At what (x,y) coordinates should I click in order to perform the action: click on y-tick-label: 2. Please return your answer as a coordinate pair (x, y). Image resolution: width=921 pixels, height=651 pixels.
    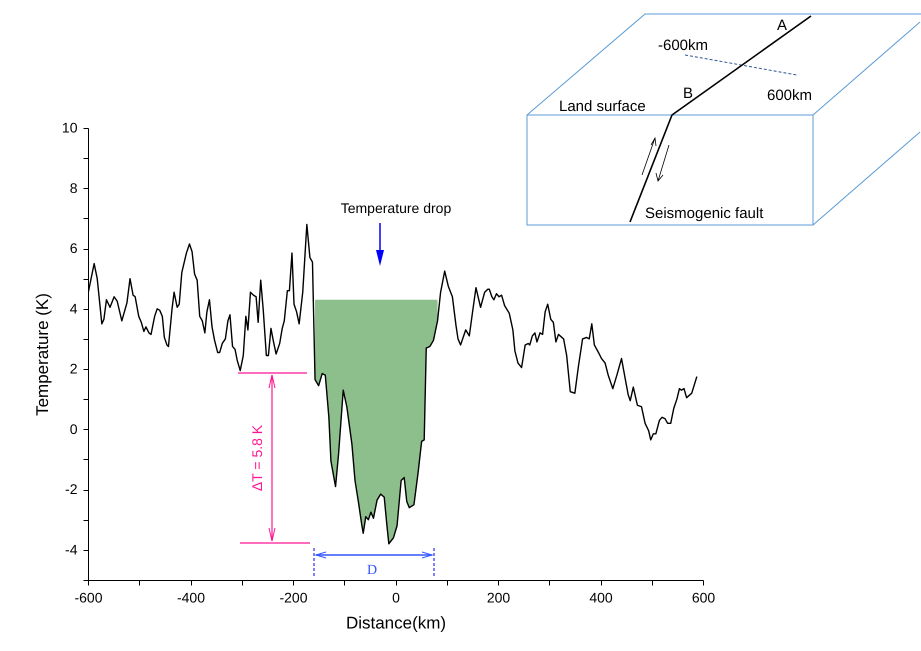
    Looking at the image, I should click on (74, 368).